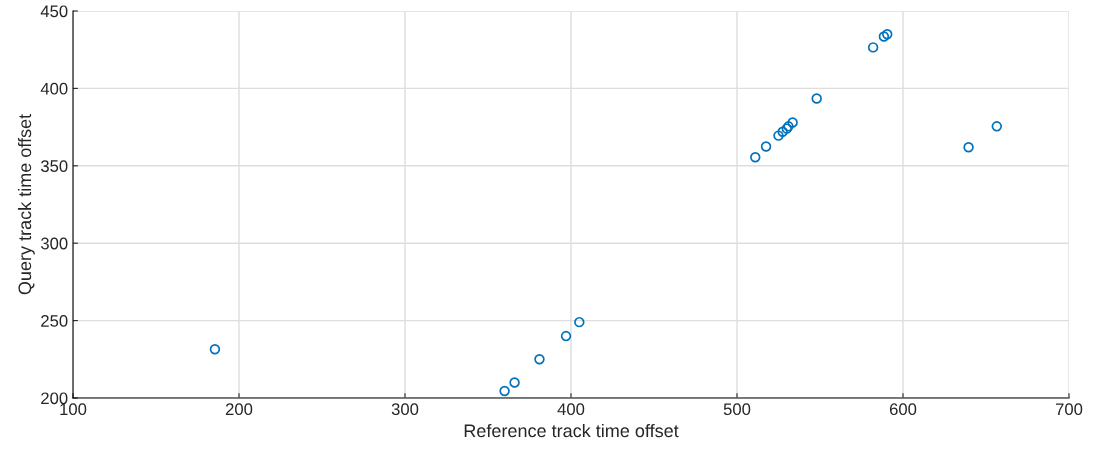 The width and height of the screenshot is (1094, 460). I want to click on x-tick-label: 200, so click(239, 409).